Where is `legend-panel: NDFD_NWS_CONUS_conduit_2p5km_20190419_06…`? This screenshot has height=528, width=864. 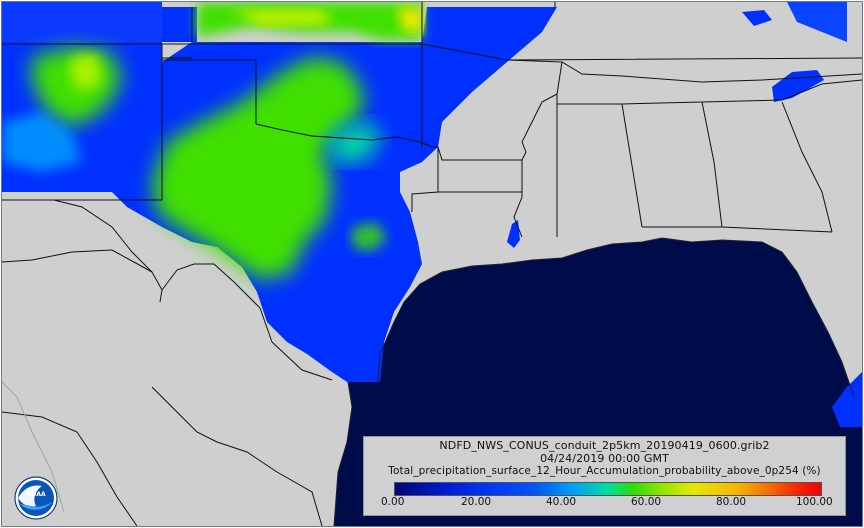 legend-panel: NDFD_NWS_CONUS_conduit_2p5km_20190419_06… is located at coordinates (604, 476).